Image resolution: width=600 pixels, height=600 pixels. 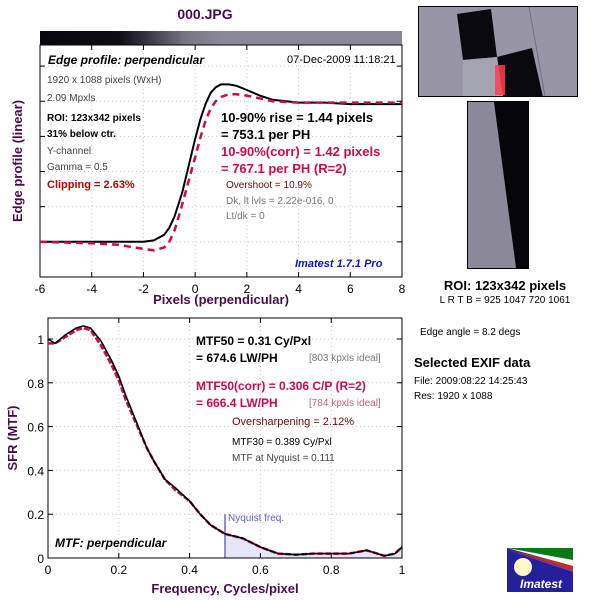 What do you see at coordinates (195, 289) in the screenshot?
I see `edge-xtick-label: 0` at bounding box center [195, 289].